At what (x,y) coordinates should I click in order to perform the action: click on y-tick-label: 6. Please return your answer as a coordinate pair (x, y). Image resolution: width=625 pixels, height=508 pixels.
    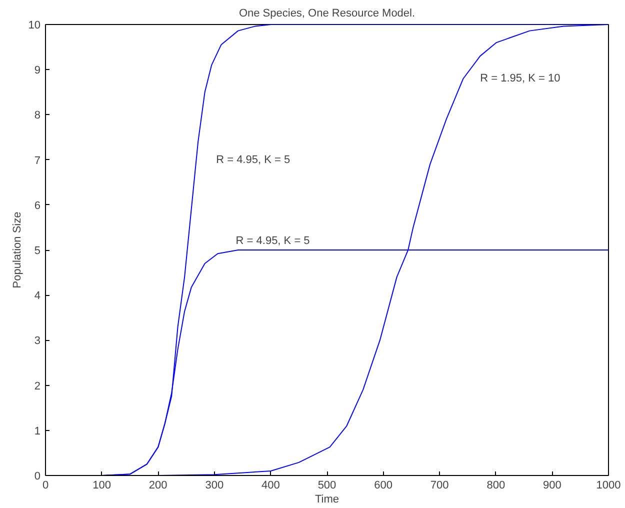
    Looking at the image, I should click on (37, 206).